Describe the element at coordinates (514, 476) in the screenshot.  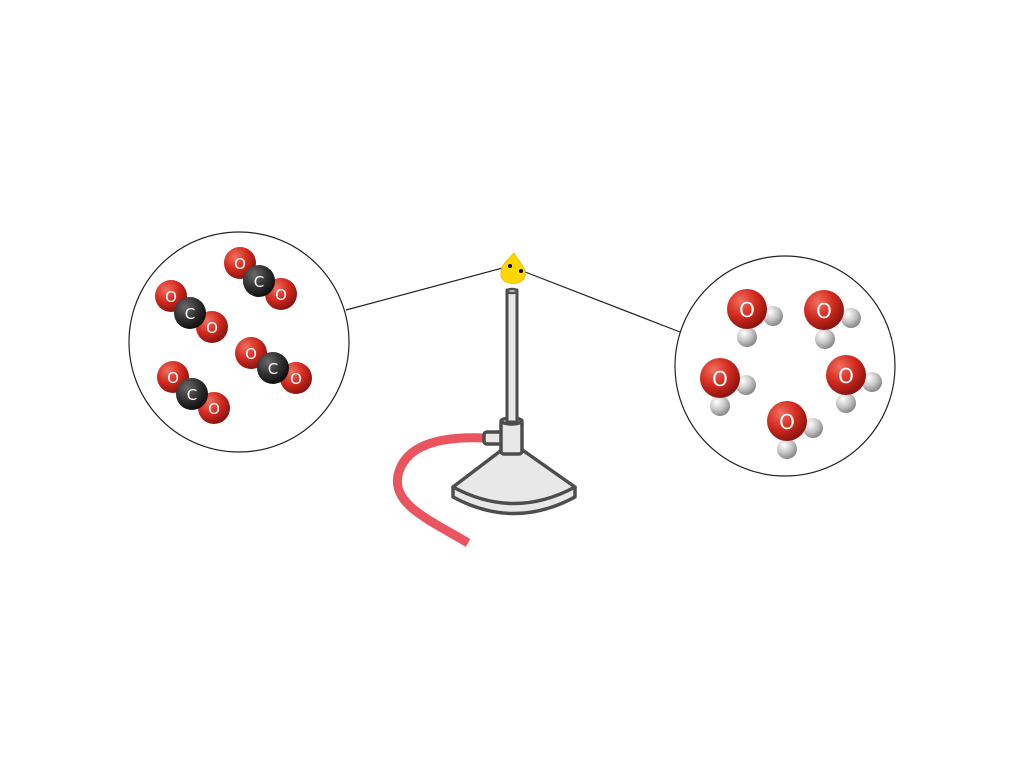
I see `burner-base` at that location.